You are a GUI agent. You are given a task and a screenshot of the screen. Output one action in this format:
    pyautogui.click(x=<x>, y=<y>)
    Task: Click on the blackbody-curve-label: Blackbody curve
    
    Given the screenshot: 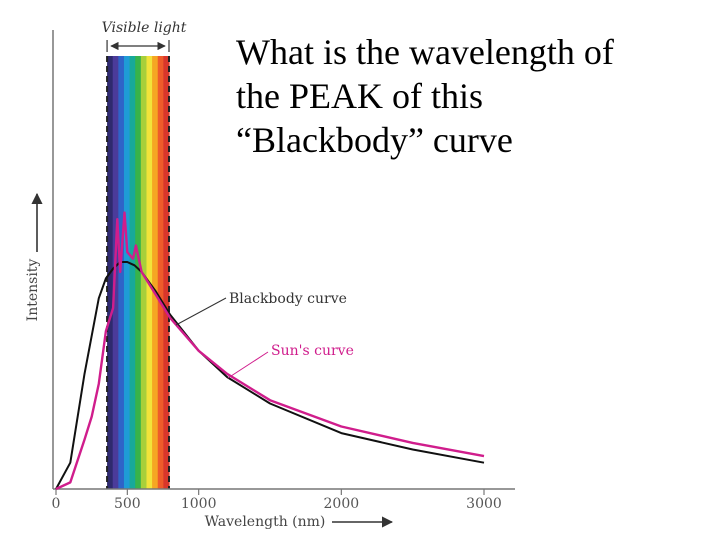 What is the action you would take?
    pyautogui.click(x=288, y=299)
    